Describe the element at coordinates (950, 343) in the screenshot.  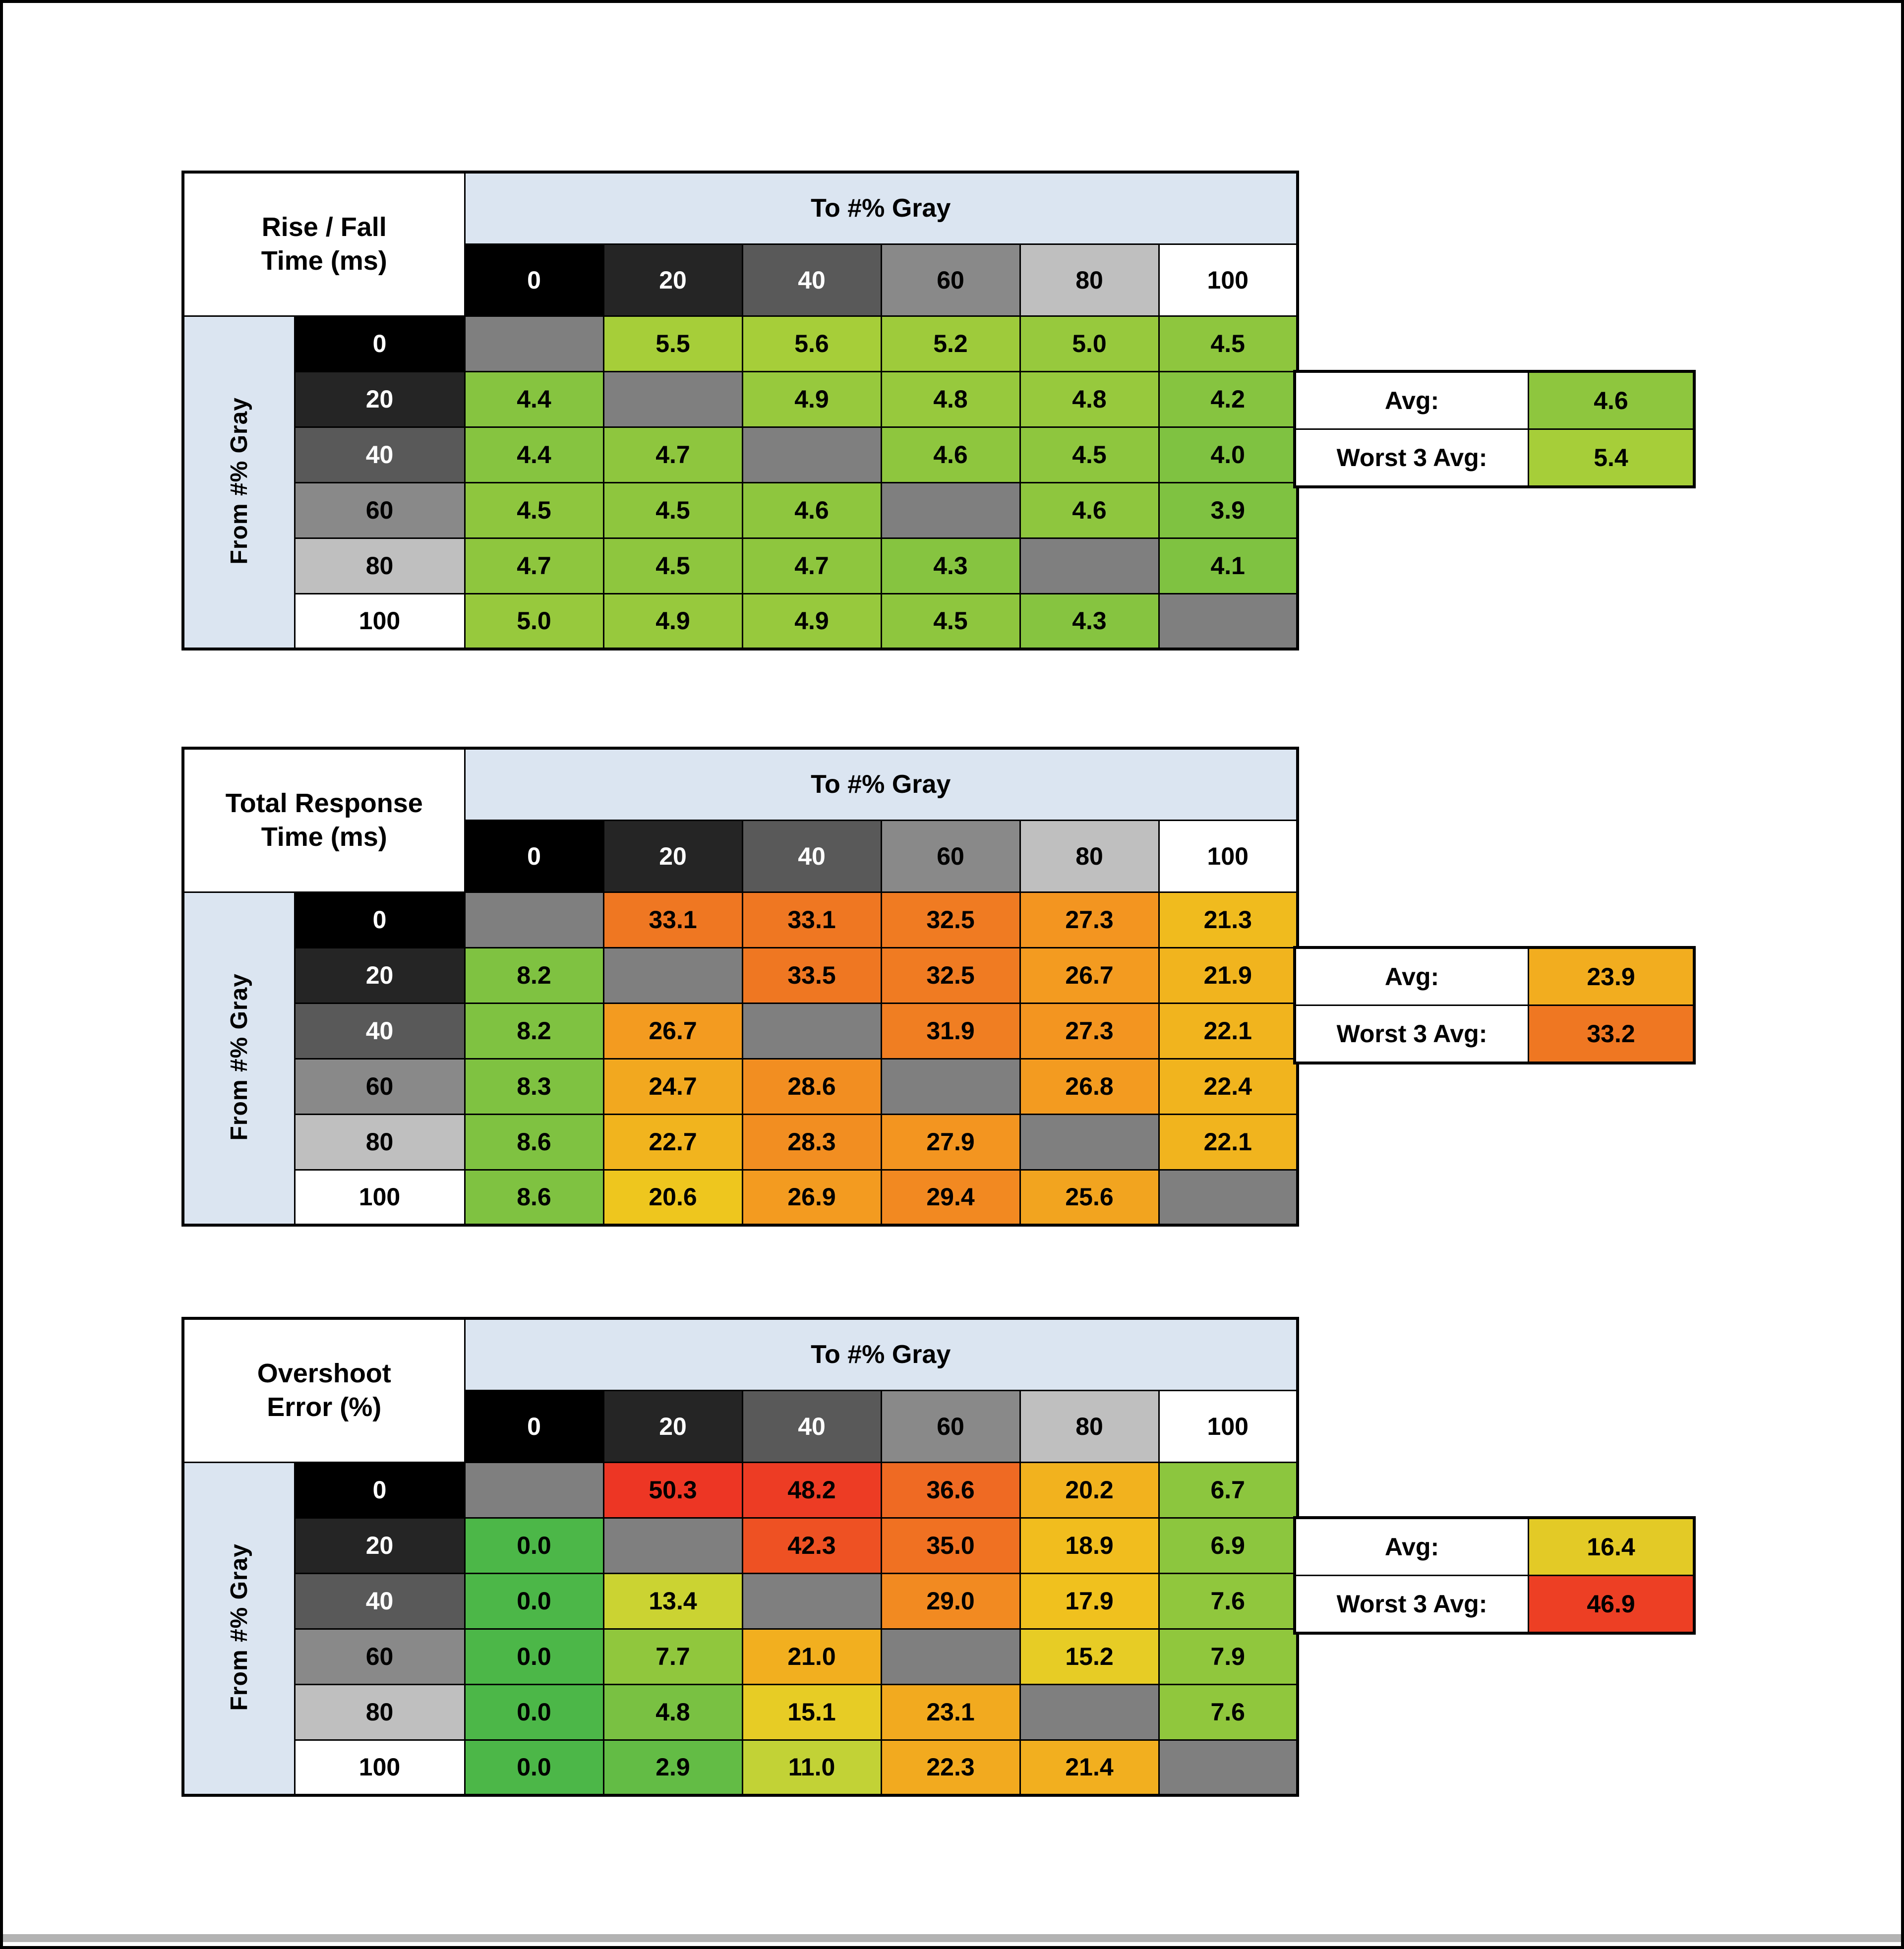
I see `data-cell: 5.2` at that location.